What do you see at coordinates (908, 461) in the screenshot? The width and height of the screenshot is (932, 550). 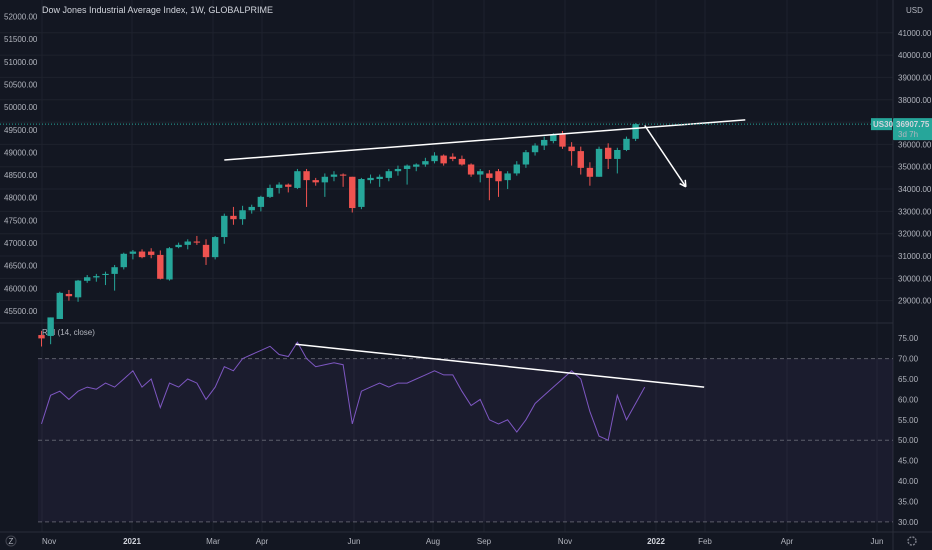 I see `rsi-axis-tick-label: 45.00` at bounding box center [908, 461].